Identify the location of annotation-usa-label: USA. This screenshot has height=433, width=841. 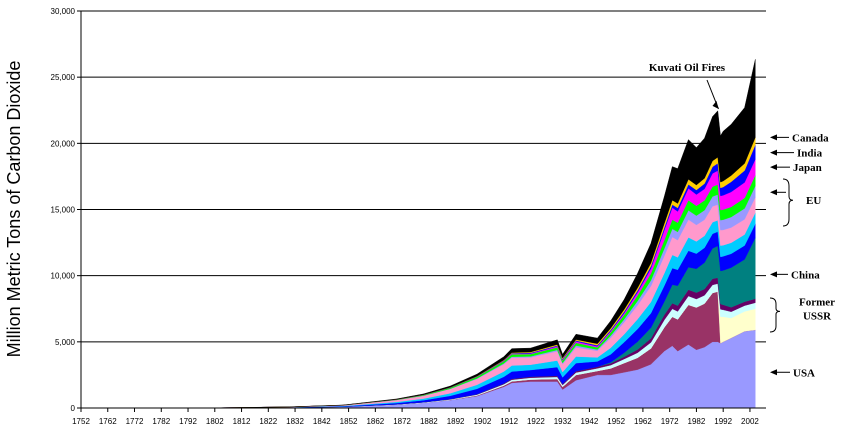
(804, 373).